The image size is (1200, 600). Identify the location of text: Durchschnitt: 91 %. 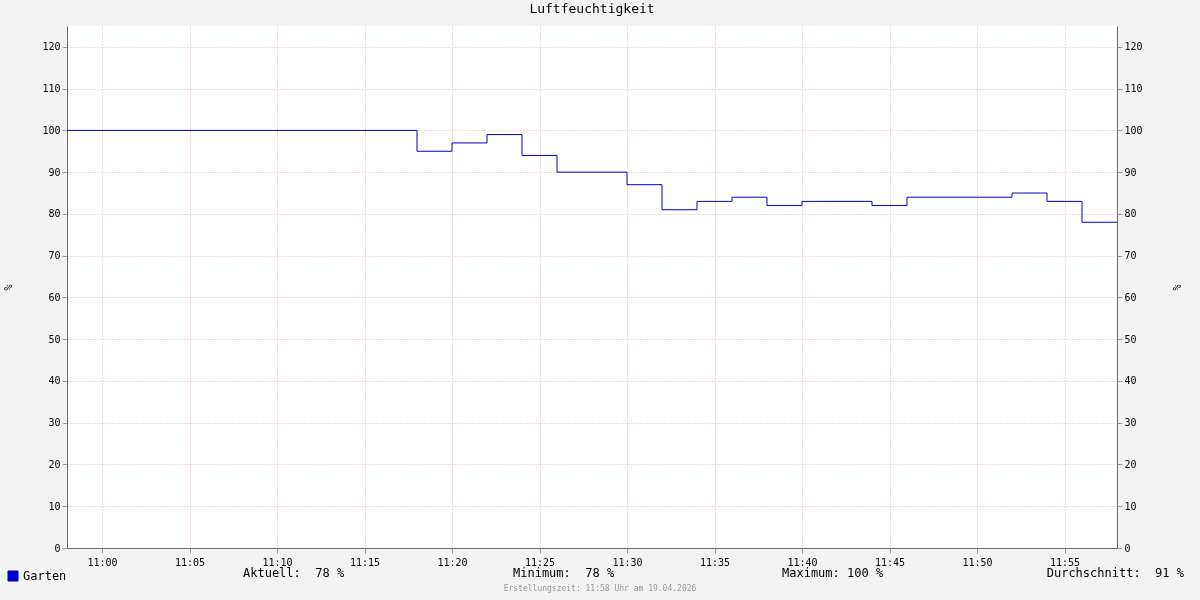
(1115, 573).